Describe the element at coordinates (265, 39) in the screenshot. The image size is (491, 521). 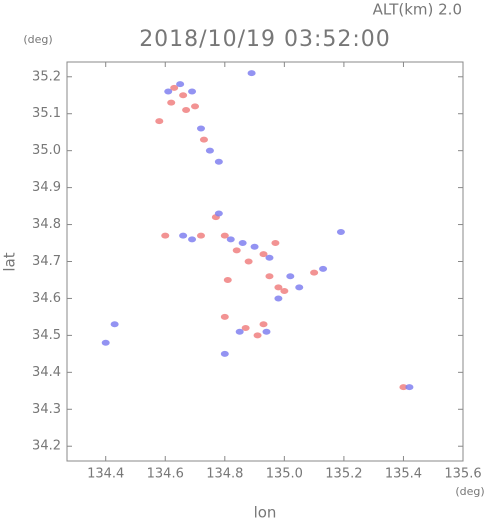
I see `chart-title: 2018/10/19 03:52:00` at that location.